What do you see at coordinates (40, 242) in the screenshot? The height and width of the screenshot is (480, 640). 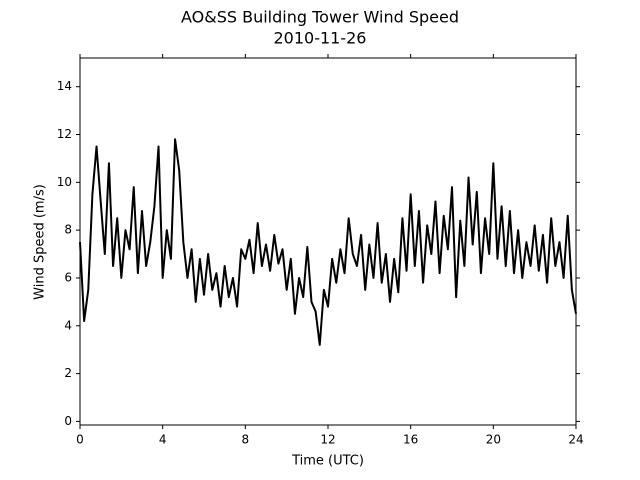 I see `y-axis-label: Wind Speed (m/s)` at bounding box center [40, 242].